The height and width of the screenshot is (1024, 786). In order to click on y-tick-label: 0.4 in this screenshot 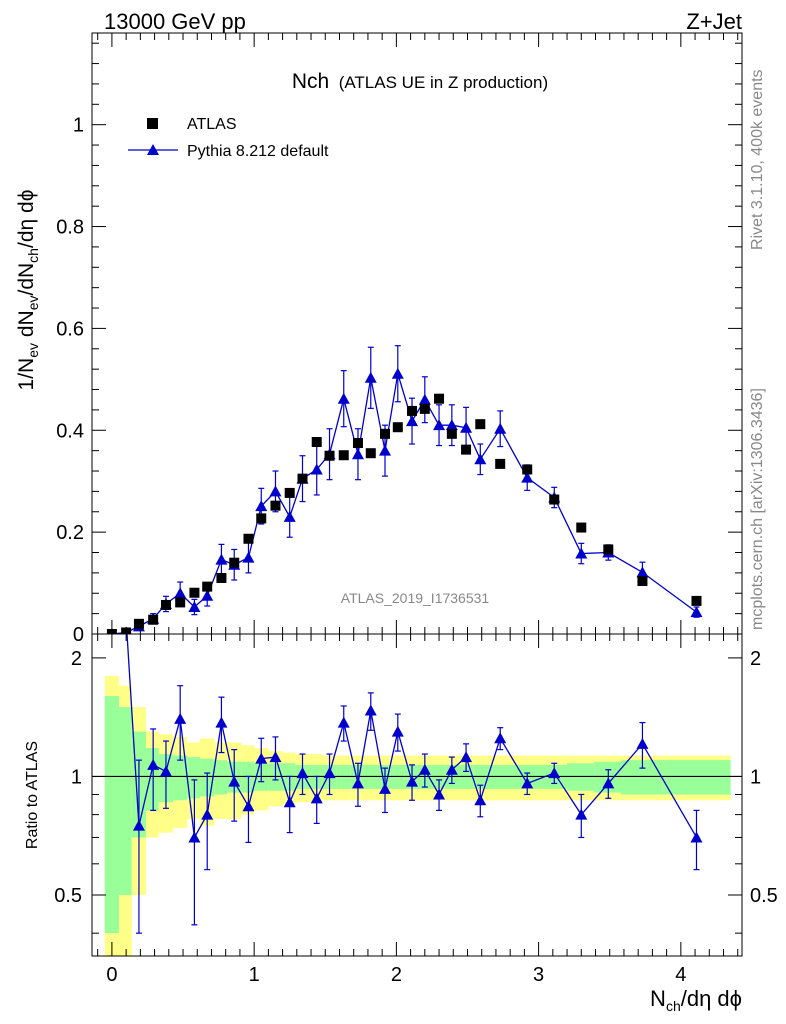, I will do `click(70, 431)`.